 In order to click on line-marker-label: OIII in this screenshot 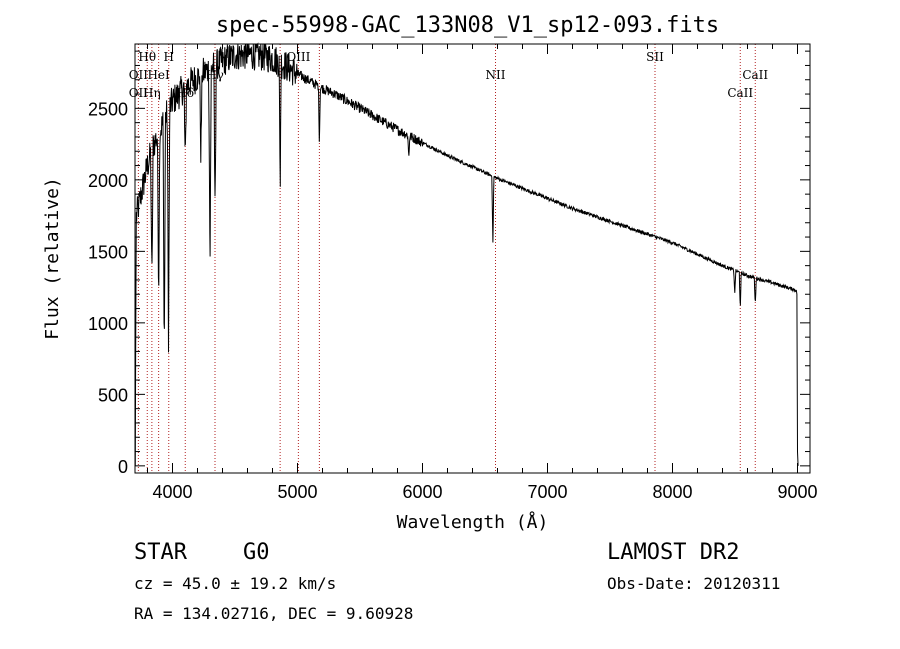, I will do `click(298, 57)`.